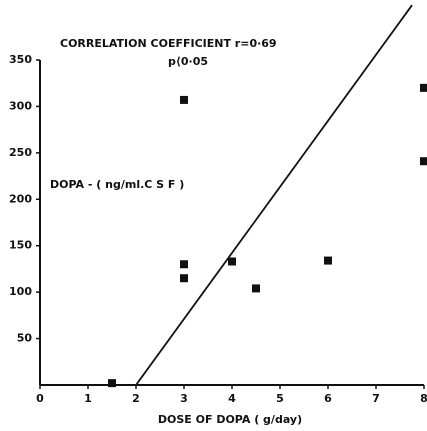 The height and width of the screenshot is (431, 427). I want to click on y-tick-label: 250, so click(20, 152).